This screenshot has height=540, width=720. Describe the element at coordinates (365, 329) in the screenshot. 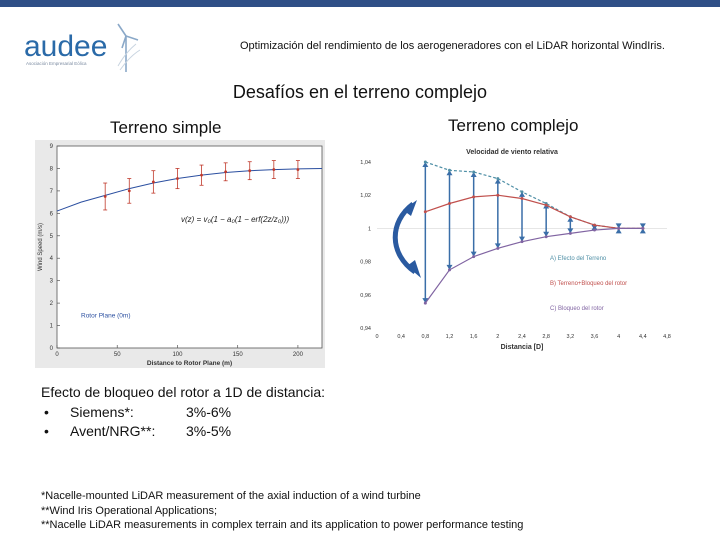

I see `y-tick-label: 0,94` at that location.